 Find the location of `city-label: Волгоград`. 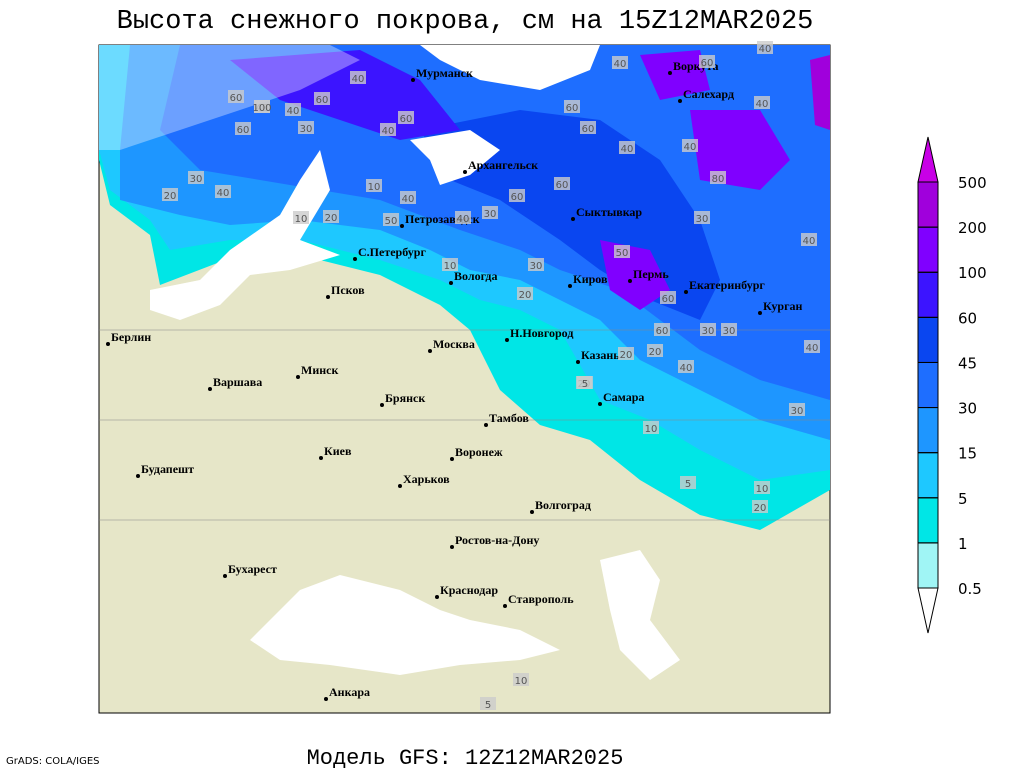

city-label: Волгоград is located at coordinates (563, 505).